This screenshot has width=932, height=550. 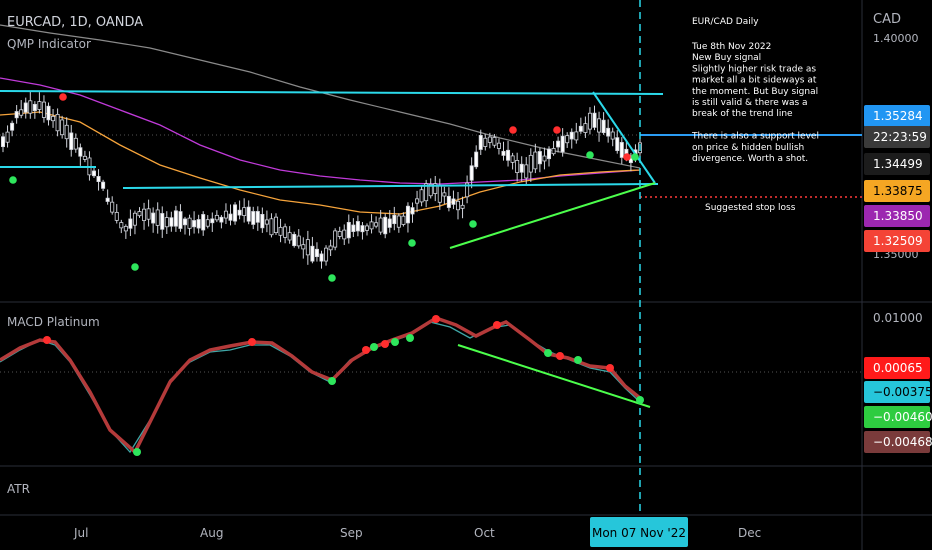 I want to click on support-line, so click(x=390, y=186).